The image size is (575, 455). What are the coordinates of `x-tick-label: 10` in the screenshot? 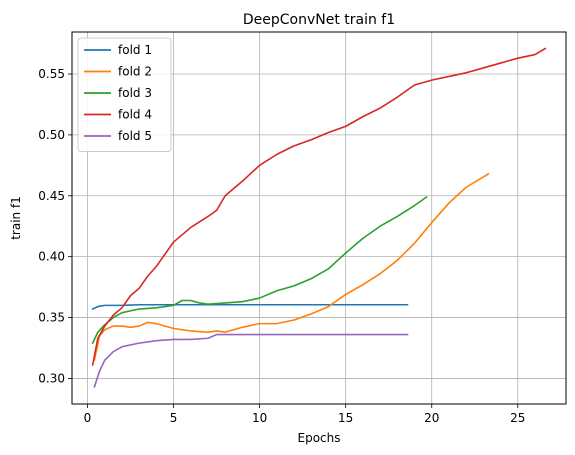 It's located at (259, 418).